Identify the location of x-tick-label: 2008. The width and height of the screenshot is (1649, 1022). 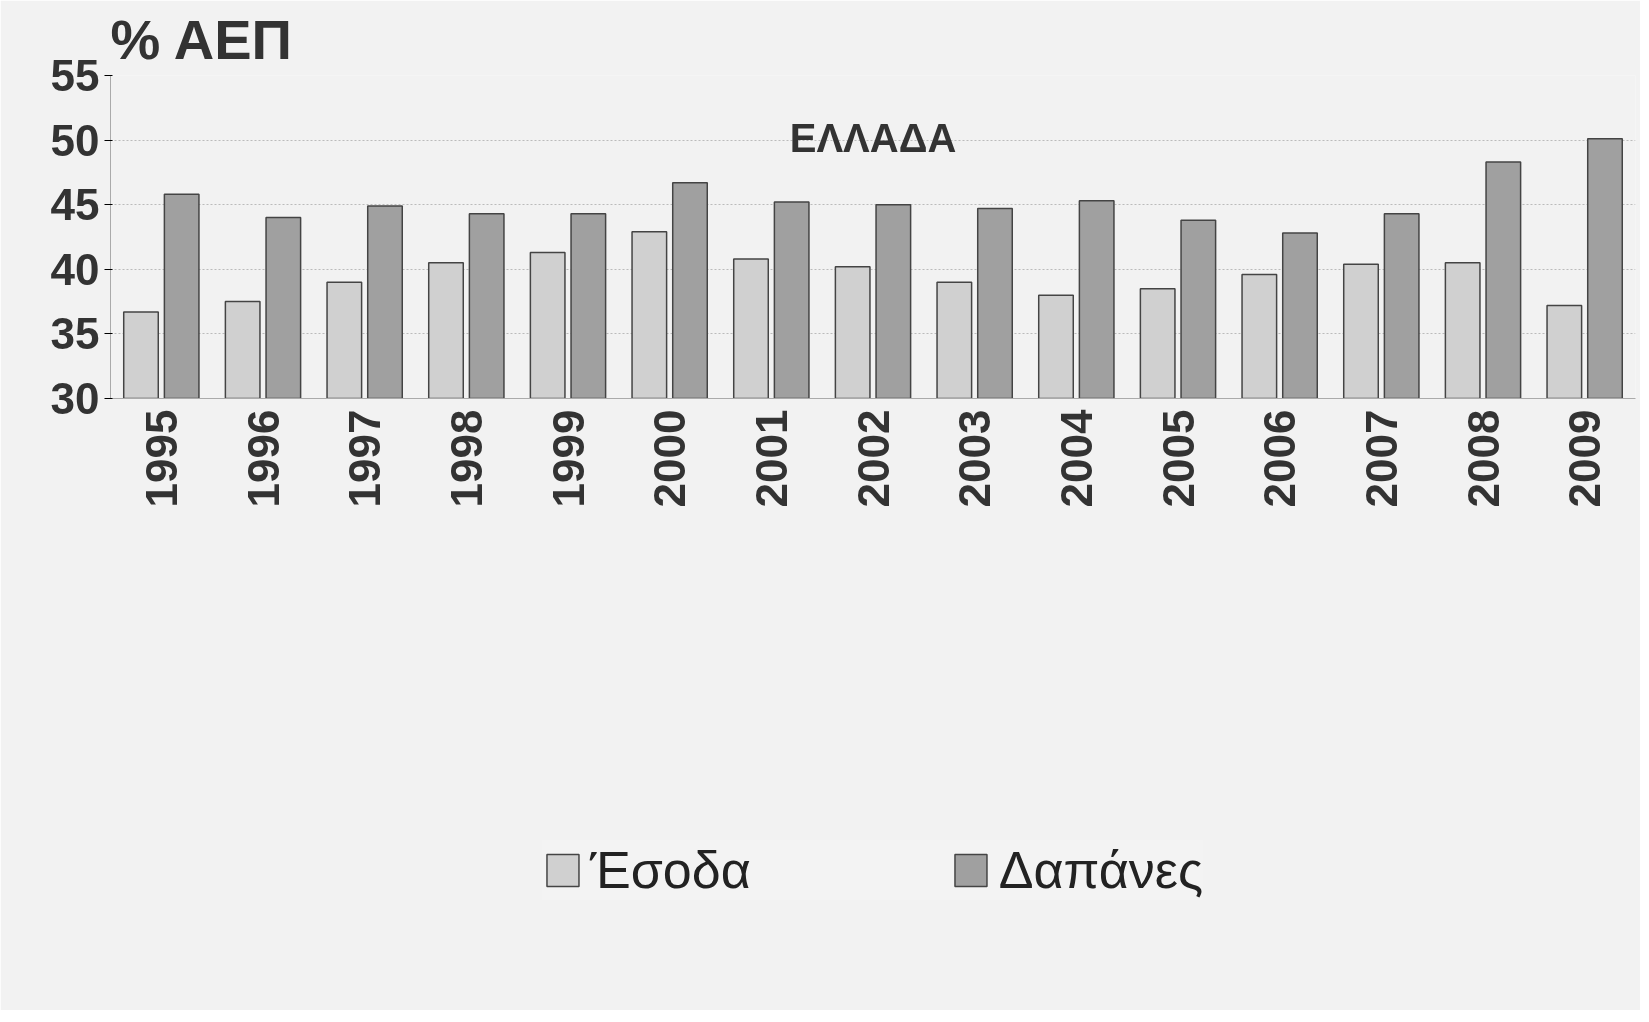
(1483, 458).